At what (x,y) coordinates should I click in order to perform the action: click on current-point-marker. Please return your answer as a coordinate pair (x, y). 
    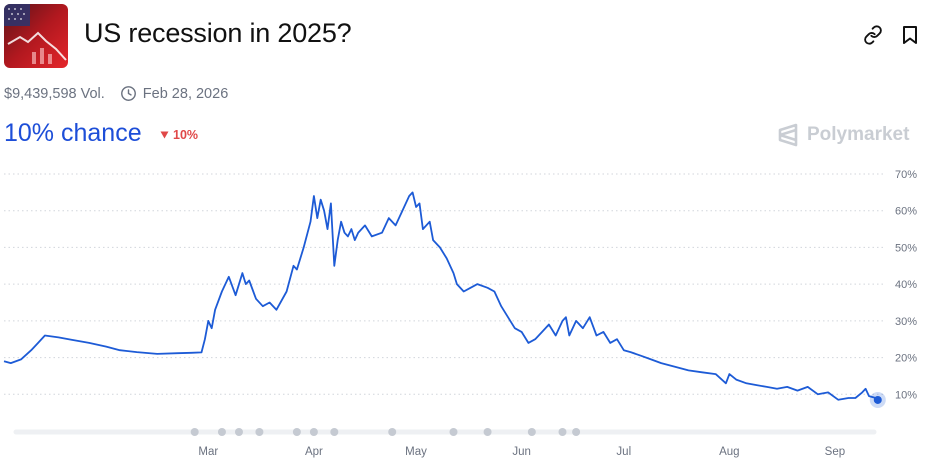
    Looking at the image, I should click on (877, 399).